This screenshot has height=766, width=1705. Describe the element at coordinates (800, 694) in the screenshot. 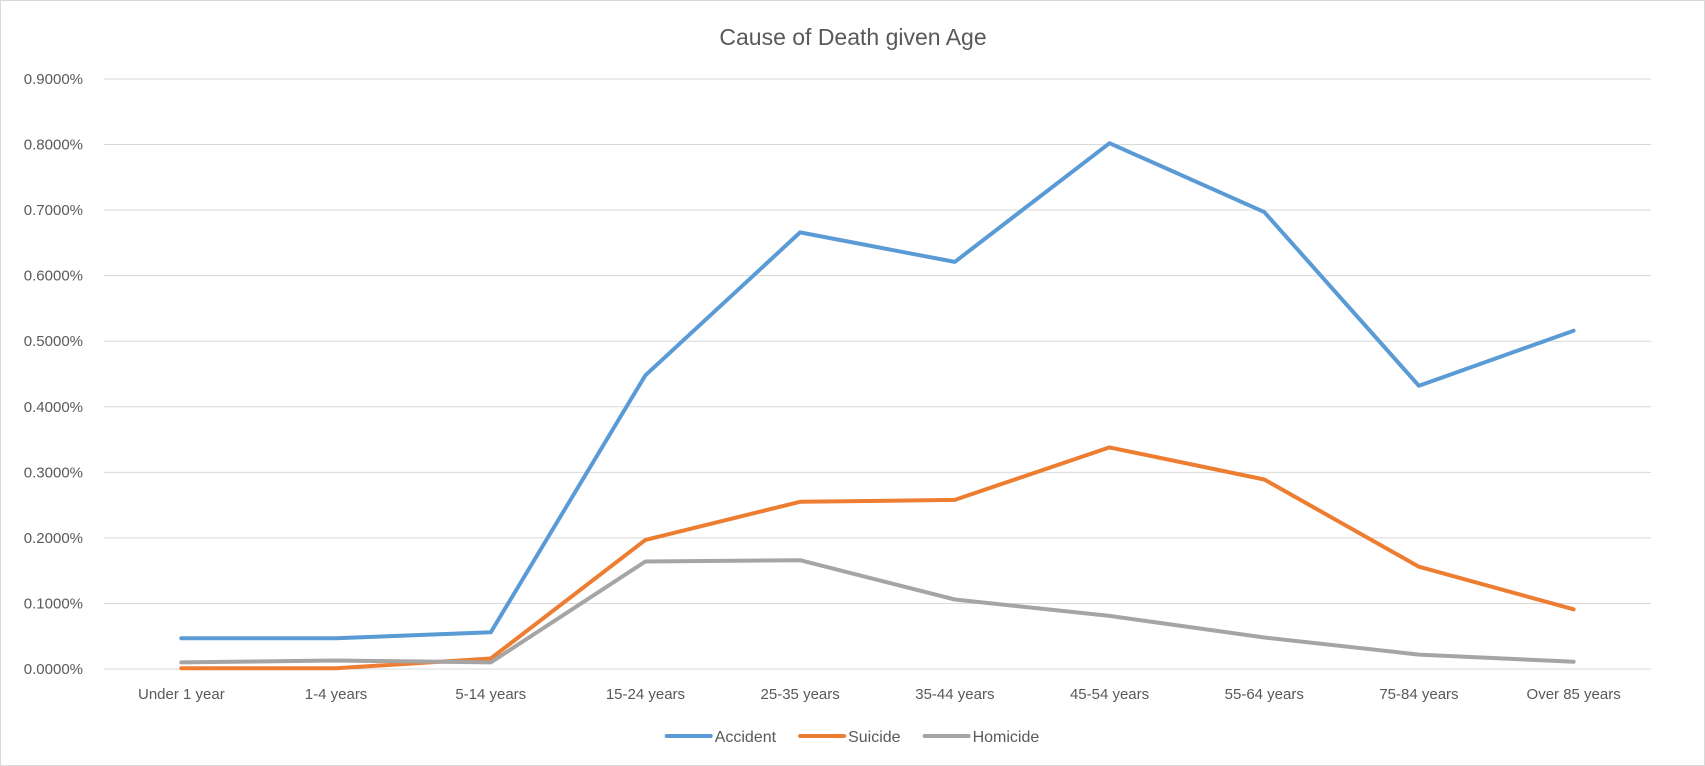

I see `x-tick-label: 25-35 years` at that location.